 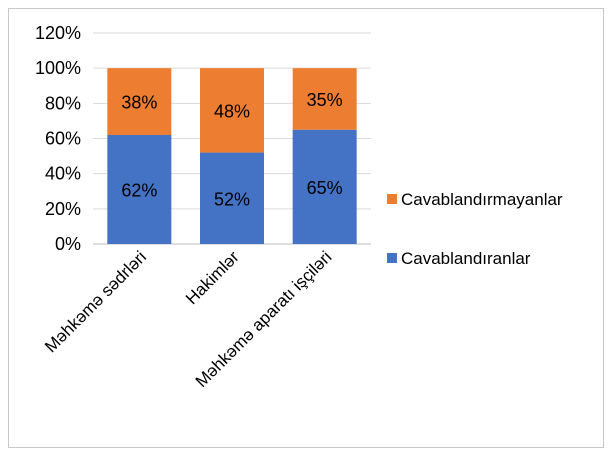 What do you see at coordinates (63, 103) in the screenshot?
I see `y-tick-label: 80%` at bounding box center [63, 103].